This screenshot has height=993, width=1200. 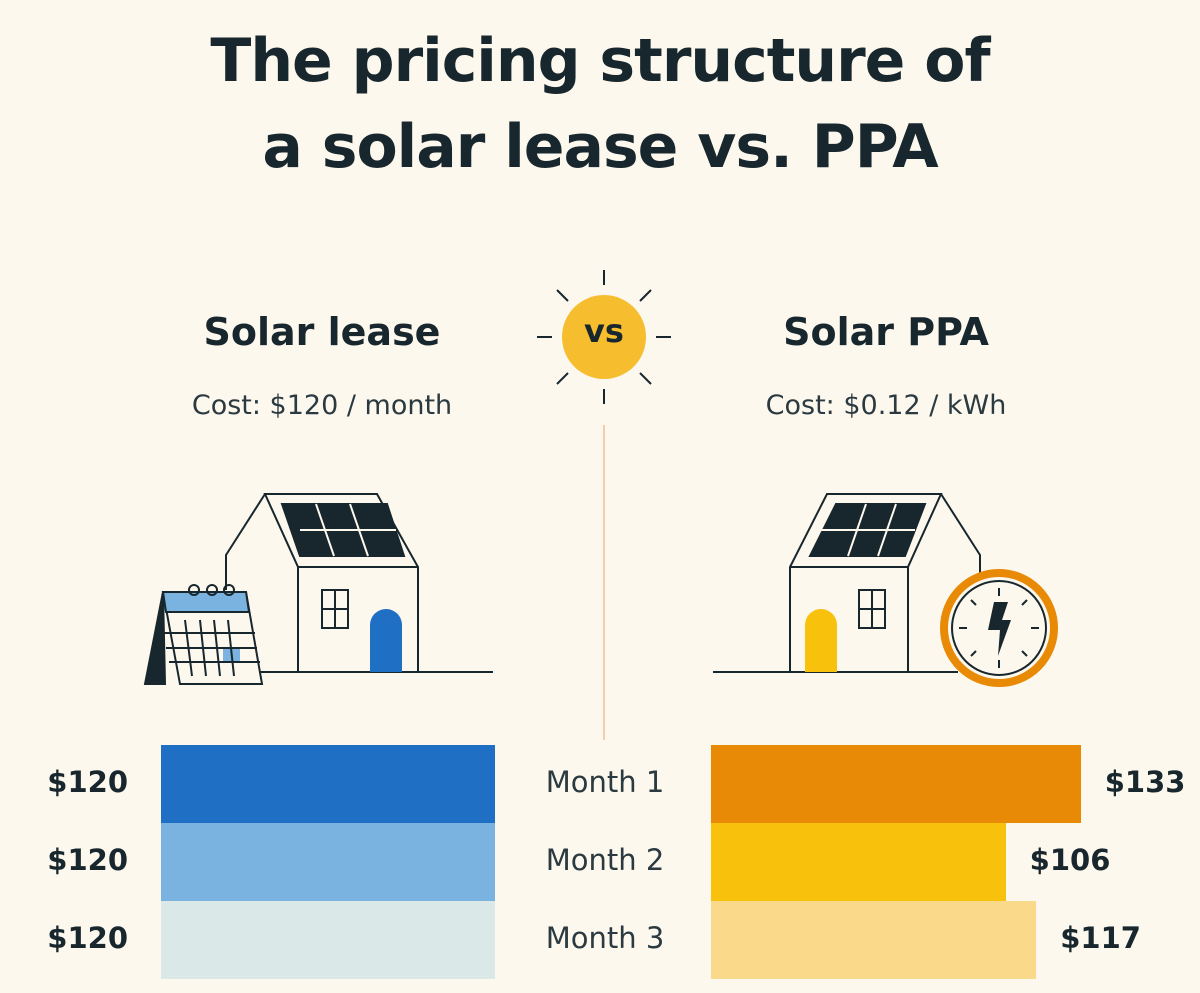 I want to click on ppa-heading: Solar PPA, so click(x=886, y=332).